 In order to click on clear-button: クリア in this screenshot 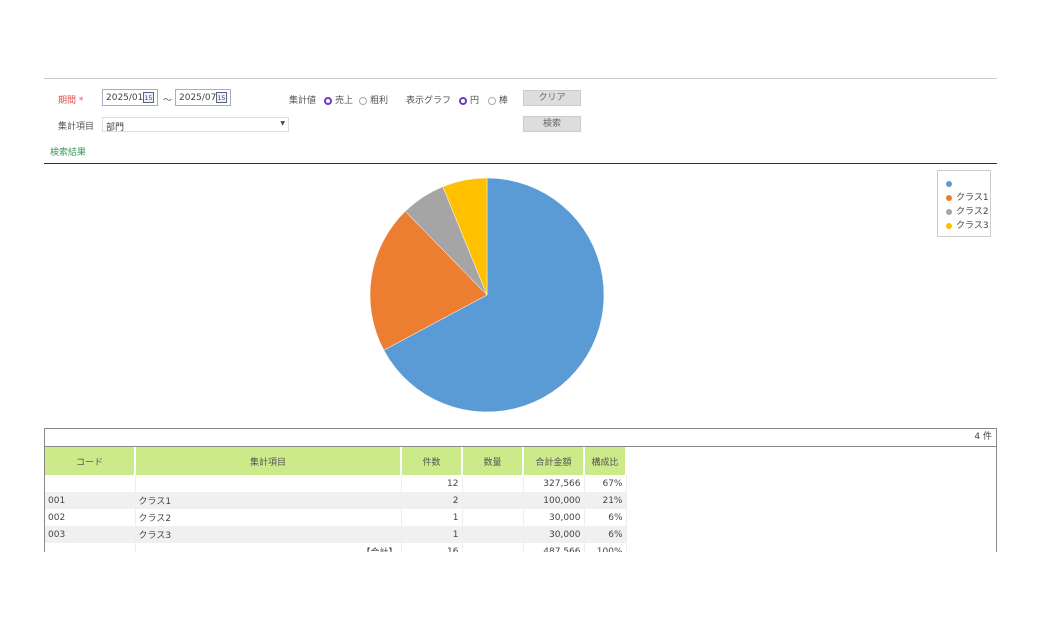, I will do `click(552, 98)`.